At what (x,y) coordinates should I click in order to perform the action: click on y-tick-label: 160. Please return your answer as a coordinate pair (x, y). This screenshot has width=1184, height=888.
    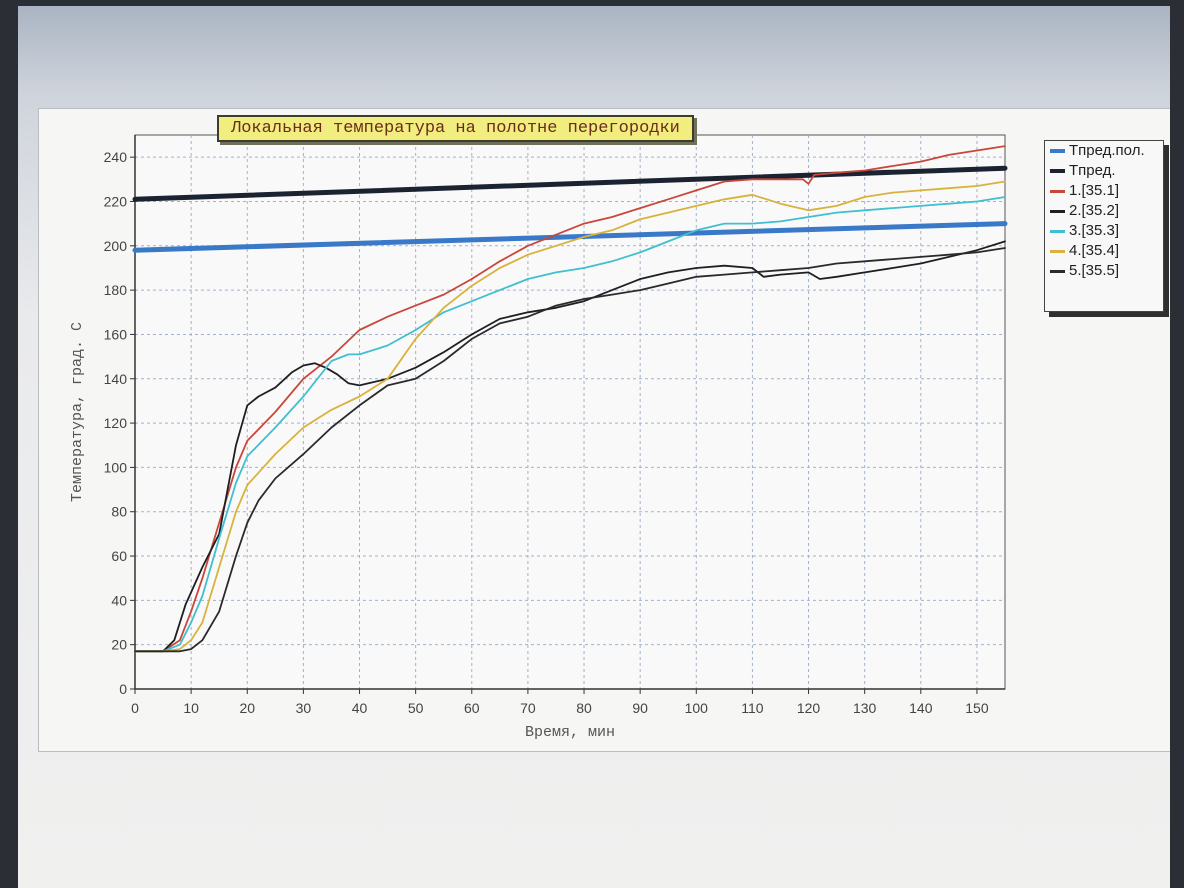
    Looking at the image, I should click on (116, 334).